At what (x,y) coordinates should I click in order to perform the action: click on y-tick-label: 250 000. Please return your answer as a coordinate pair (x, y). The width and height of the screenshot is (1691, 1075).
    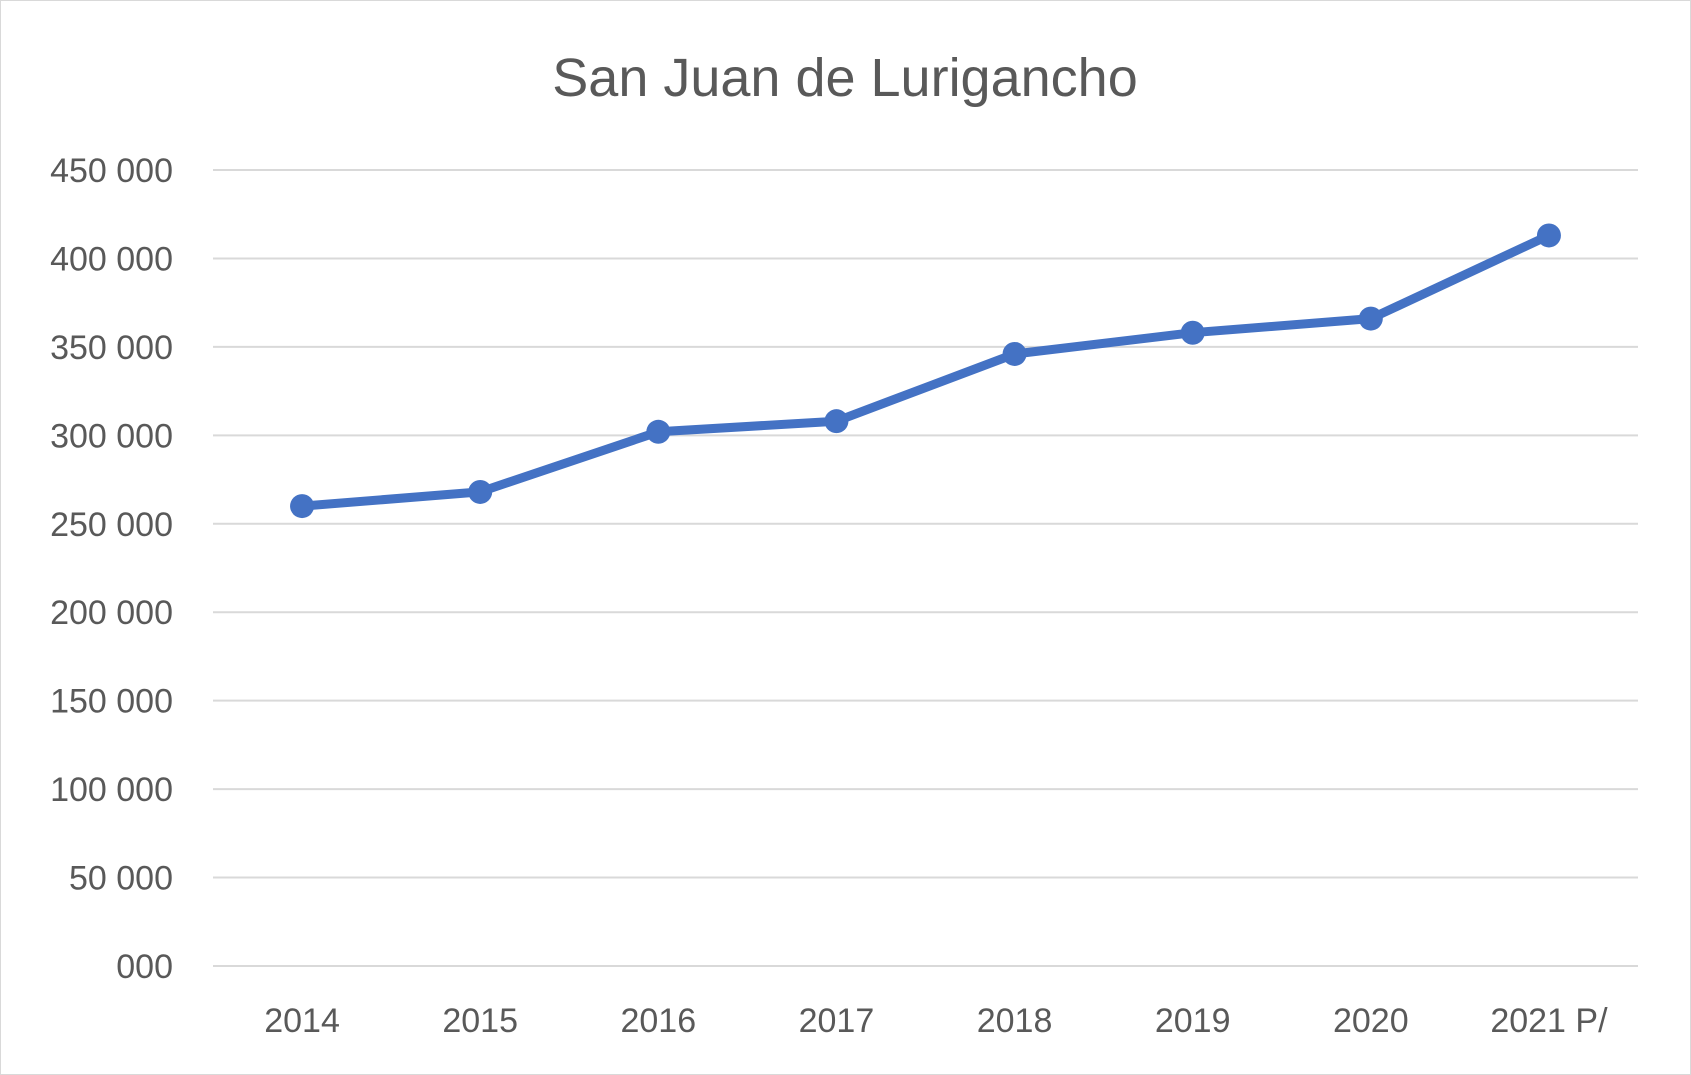
    Looking at the image, I should click on (111, 525).